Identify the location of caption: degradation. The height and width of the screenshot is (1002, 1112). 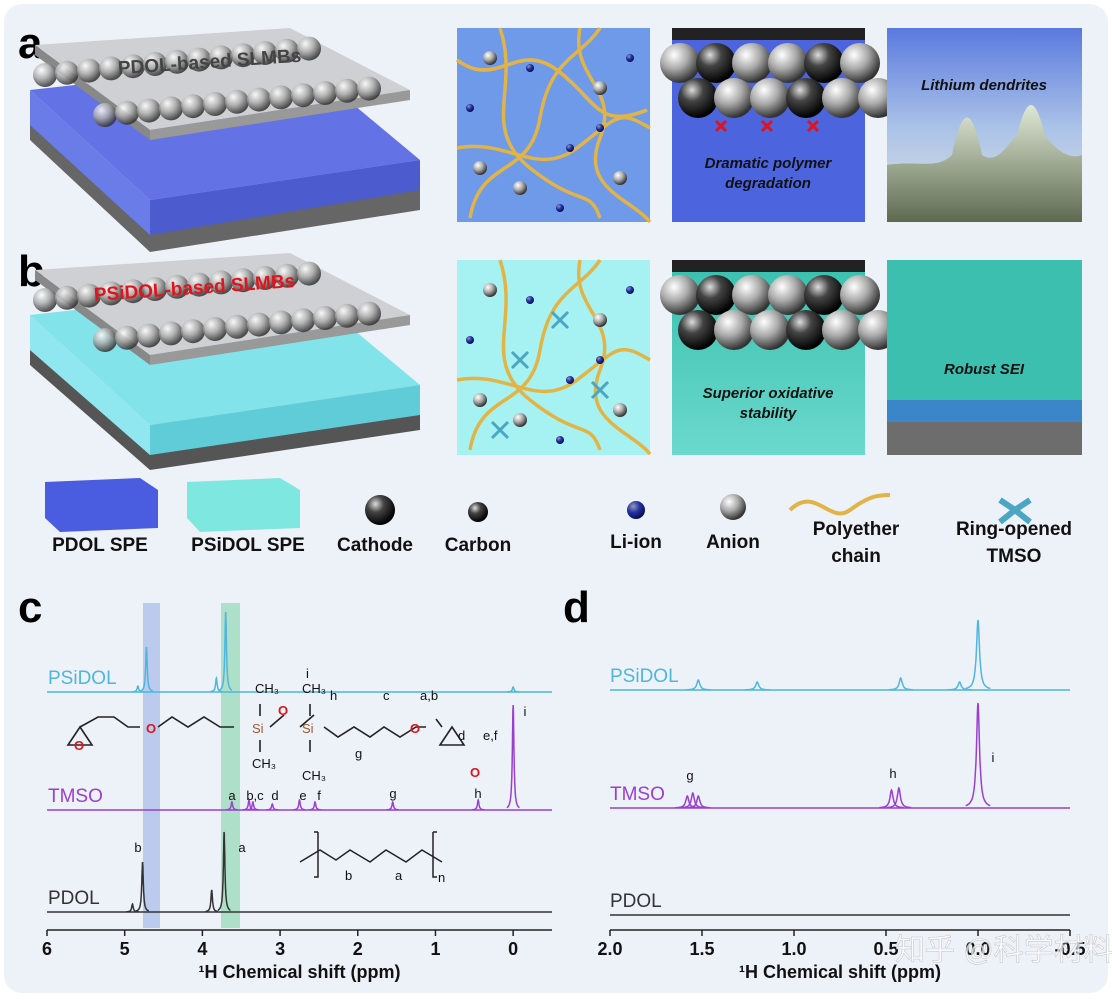
(768, 183).